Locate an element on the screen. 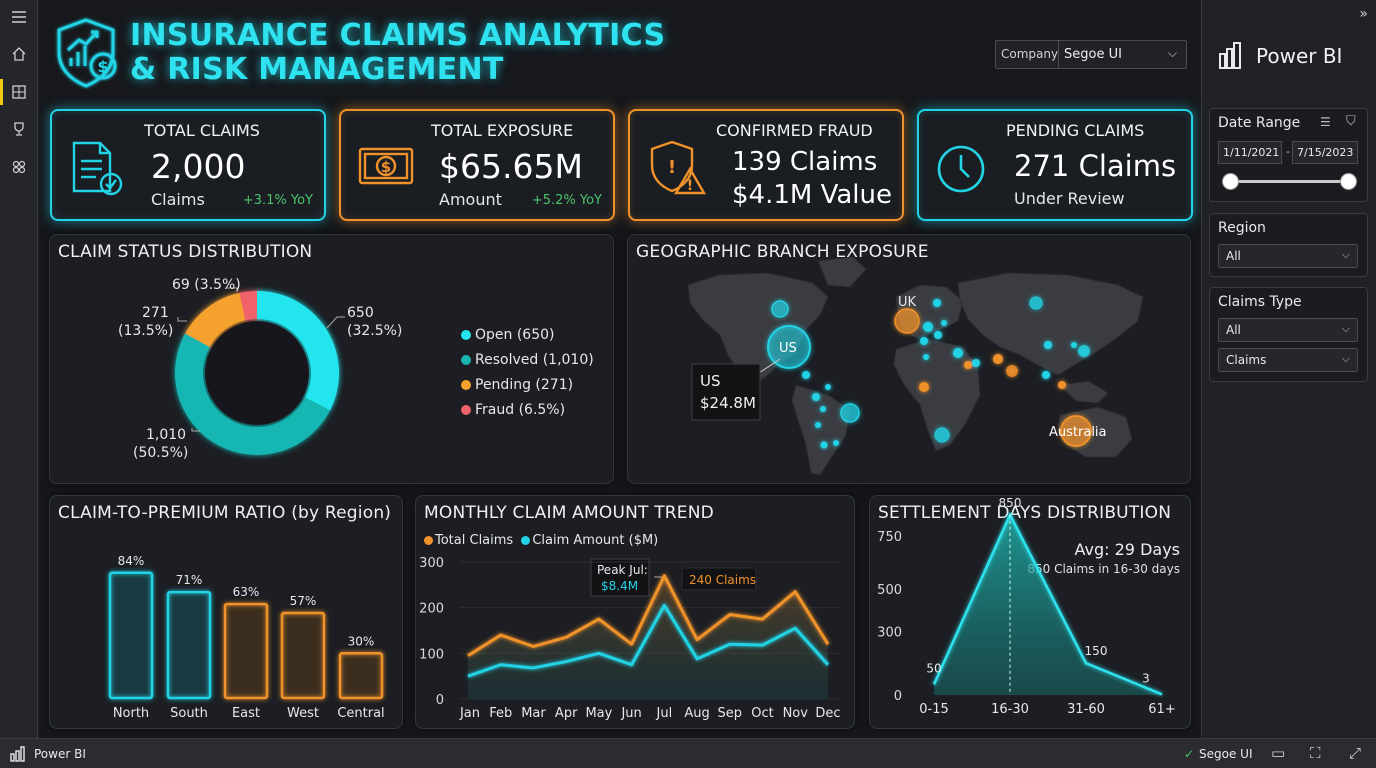 The height and width of the screenshot is (768, 1376). region-dropdown: All ⌵ is located at coordinates (1288, 256).